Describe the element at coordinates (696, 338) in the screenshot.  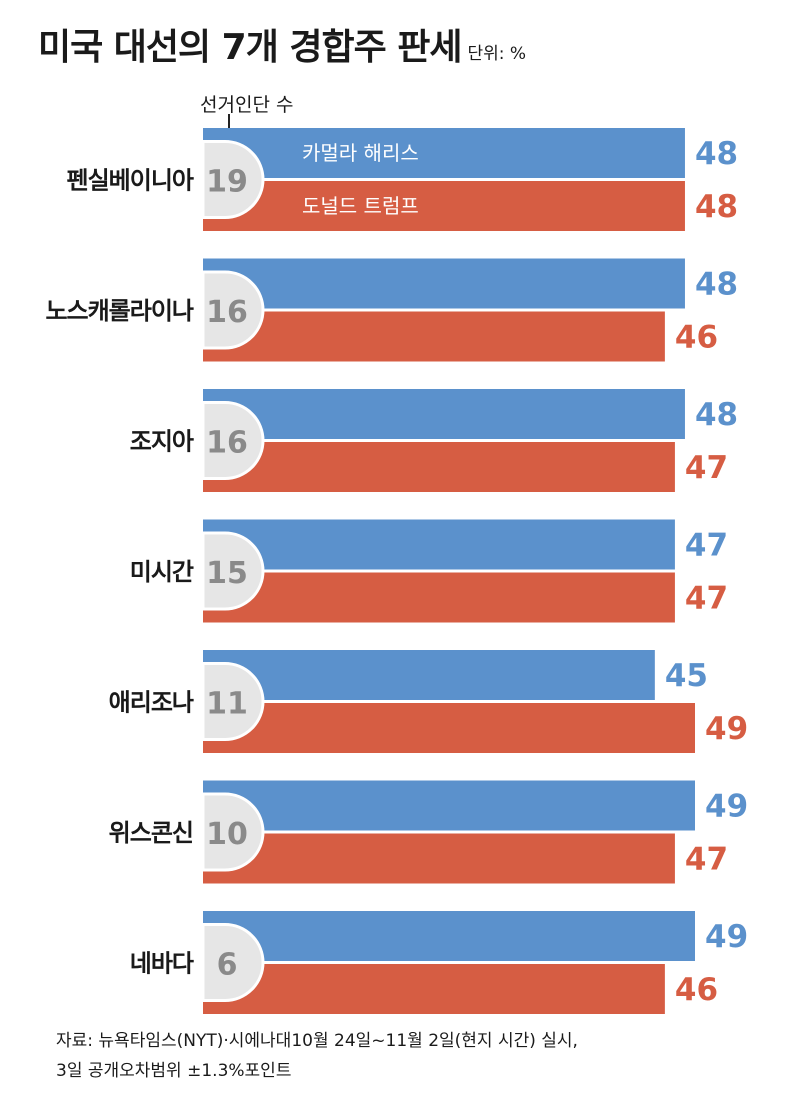
I see `value-label-trump-2: 46` at that location.